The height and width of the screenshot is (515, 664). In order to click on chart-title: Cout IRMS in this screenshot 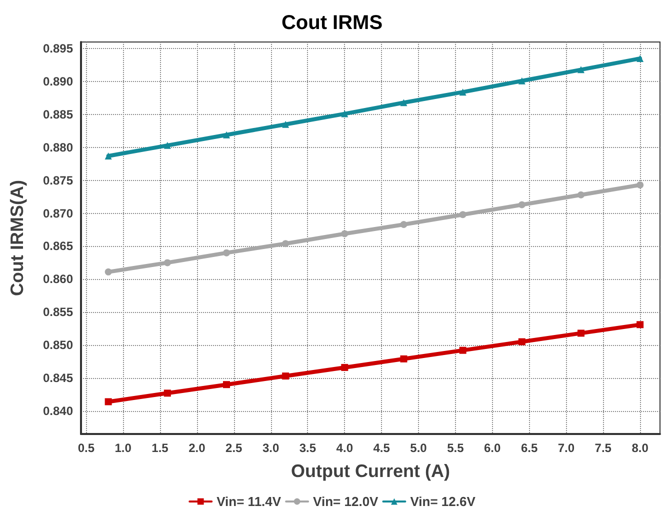, I will do `click(332, 23)`.